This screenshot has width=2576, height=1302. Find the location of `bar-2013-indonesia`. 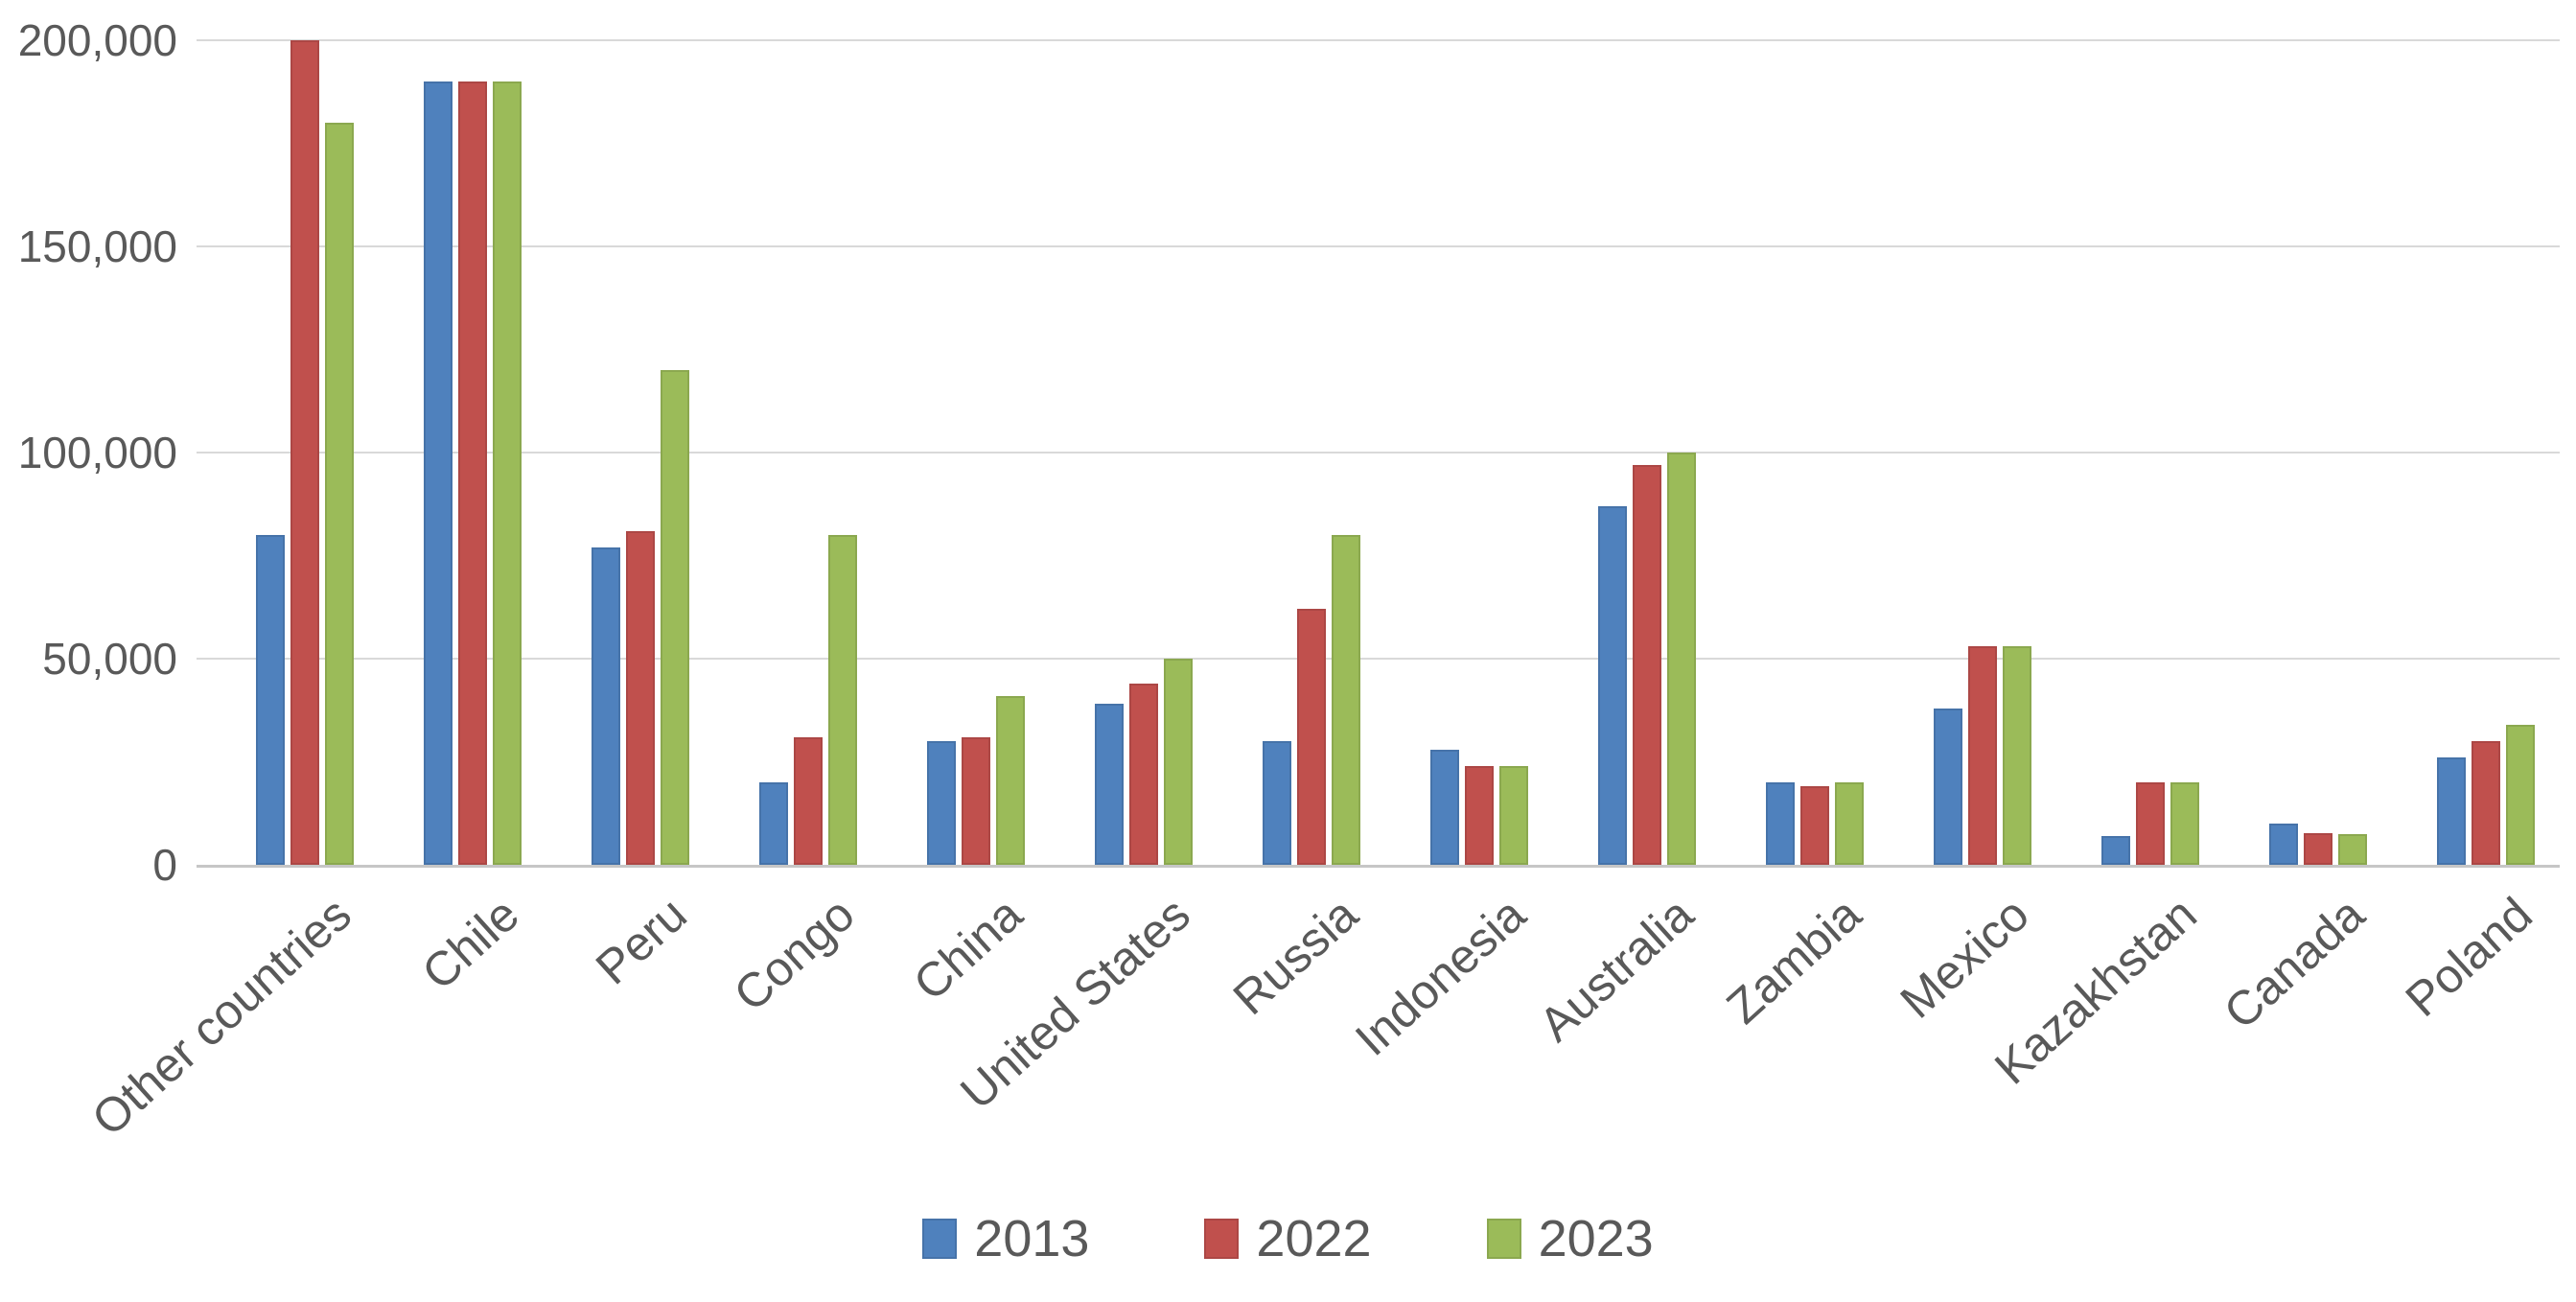

bar-2013-indonesia is located at coordinates (1444, 807).